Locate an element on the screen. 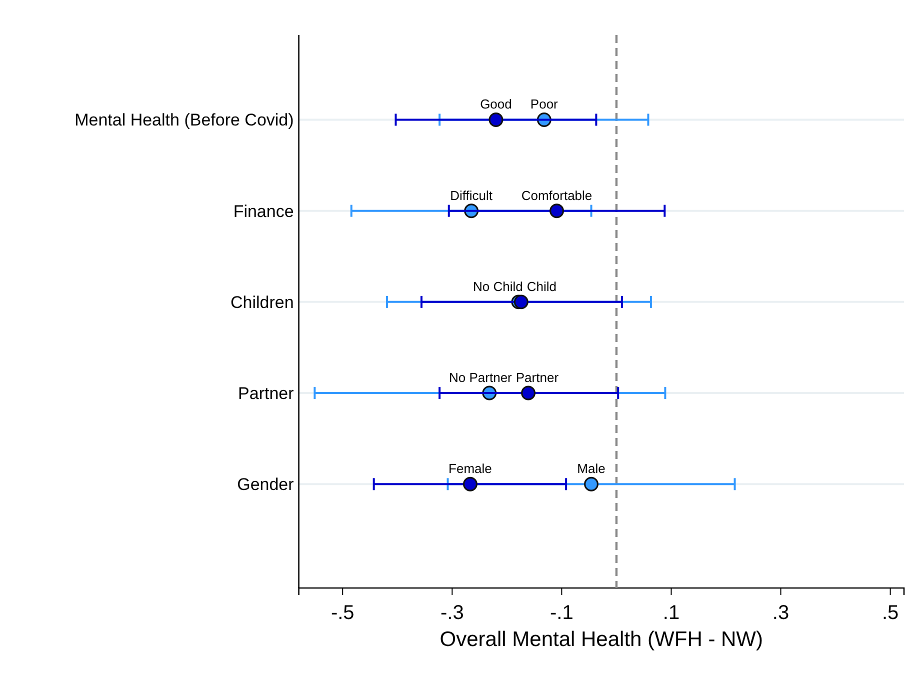 The width and height of the screenshot is (917, 673). annotation: Difficult is located at coordinates (471, 195).